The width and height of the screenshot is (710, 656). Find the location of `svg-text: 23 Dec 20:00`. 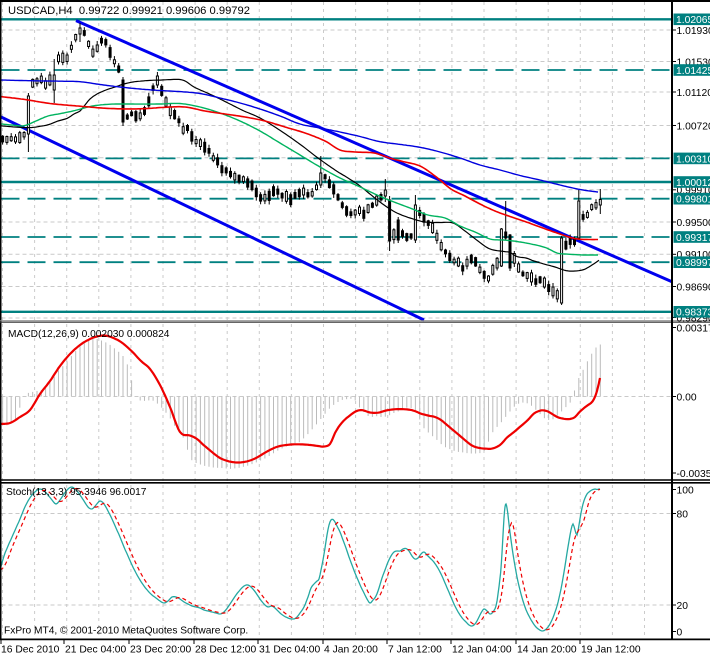

svg-text: 23 Dec 20:00 is located at coordinates (161, 650).